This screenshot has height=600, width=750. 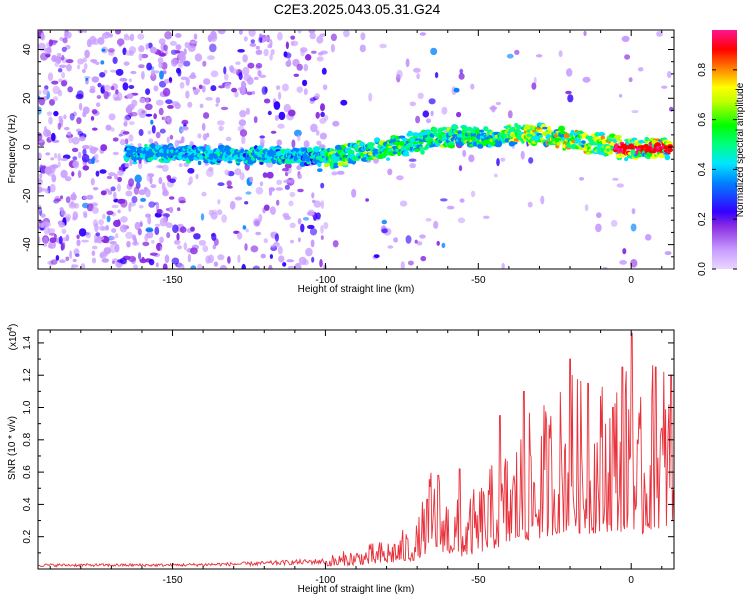 I want to click on snr-y-label: SNR (10 * v/v), so click(x=12, y=448).